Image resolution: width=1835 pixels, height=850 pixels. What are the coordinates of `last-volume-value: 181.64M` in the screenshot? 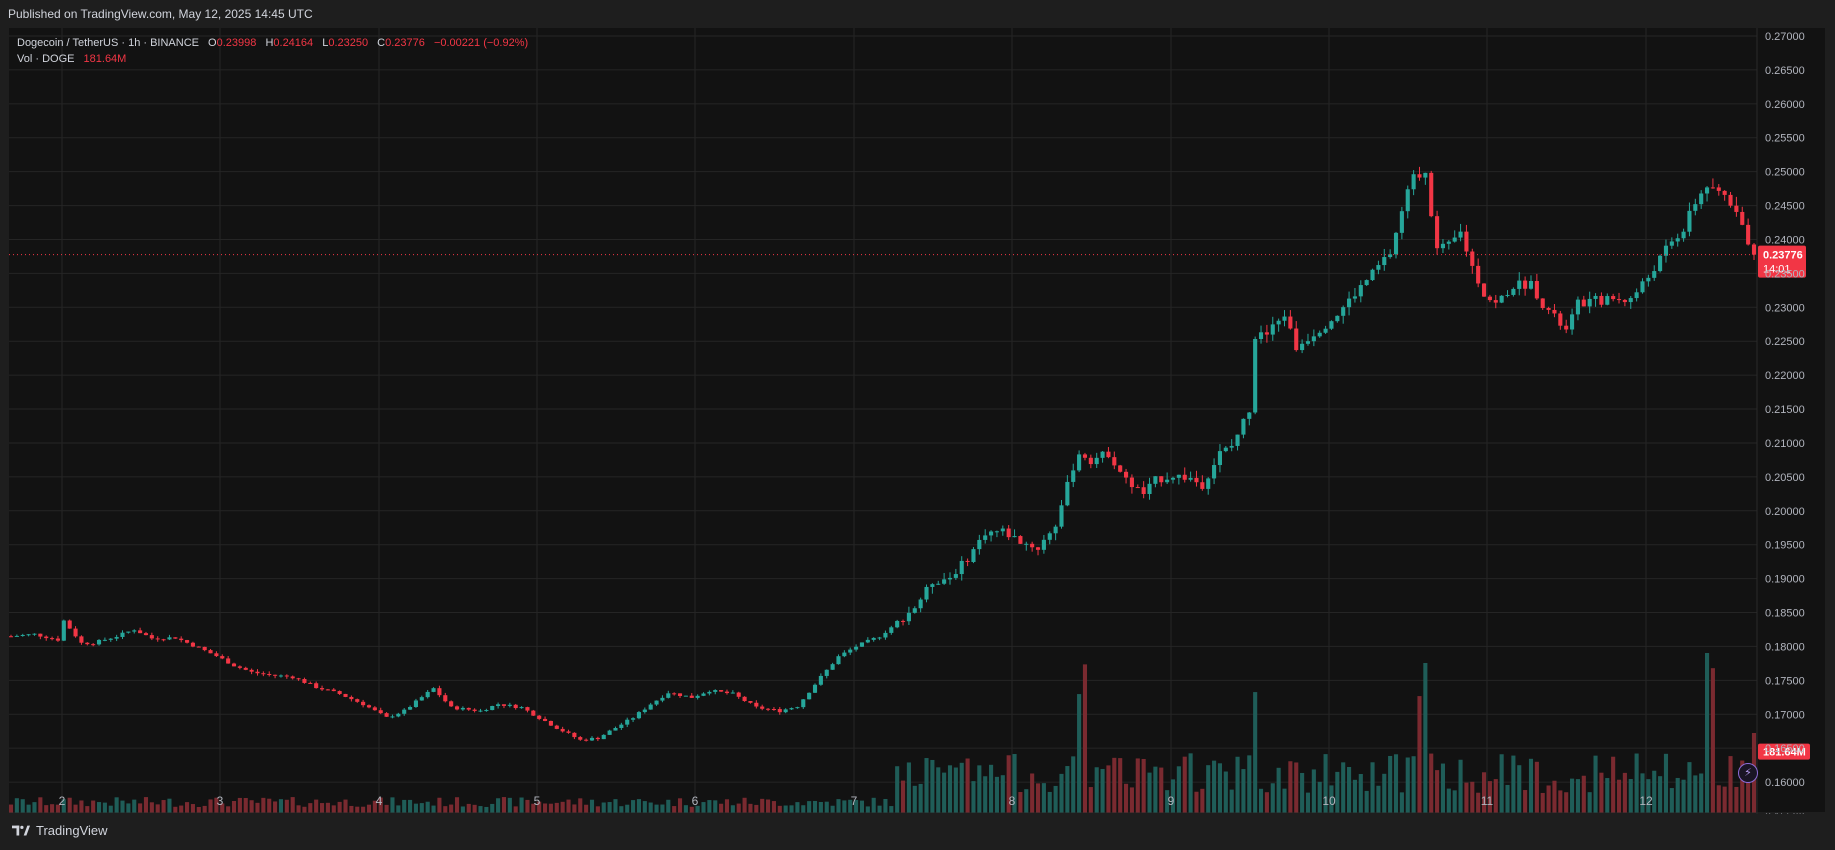 It's located at (1784, 753).